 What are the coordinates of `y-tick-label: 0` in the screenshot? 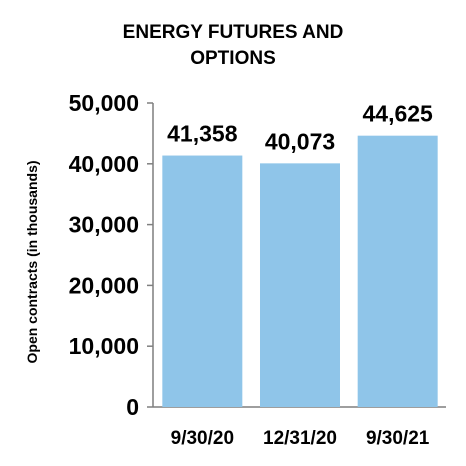 It's located at (132, 407).